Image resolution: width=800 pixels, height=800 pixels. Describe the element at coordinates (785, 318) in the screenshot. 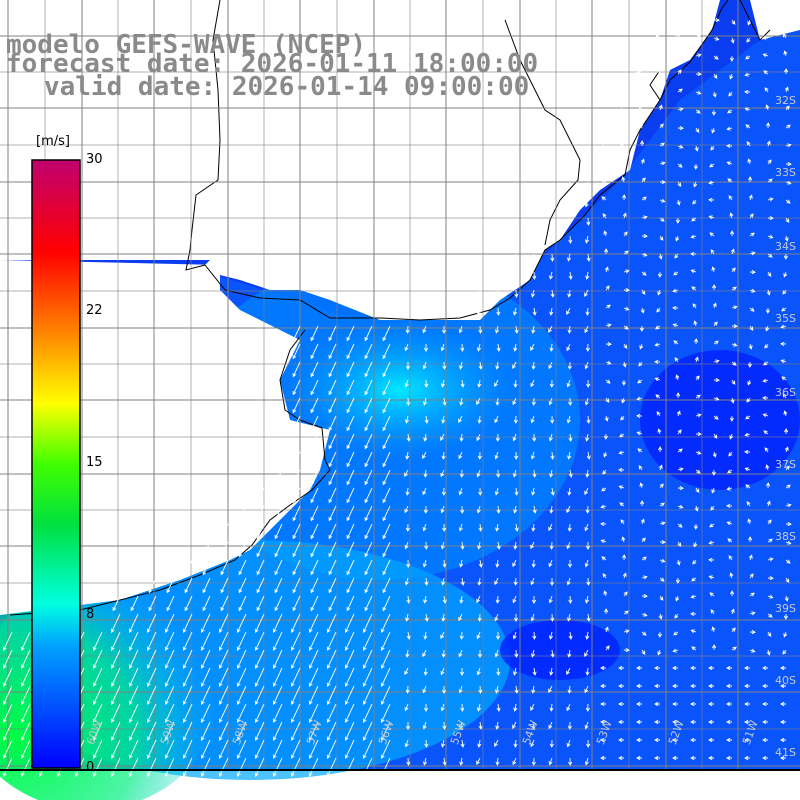

I see `lat-label-35s: 35S` at that location.